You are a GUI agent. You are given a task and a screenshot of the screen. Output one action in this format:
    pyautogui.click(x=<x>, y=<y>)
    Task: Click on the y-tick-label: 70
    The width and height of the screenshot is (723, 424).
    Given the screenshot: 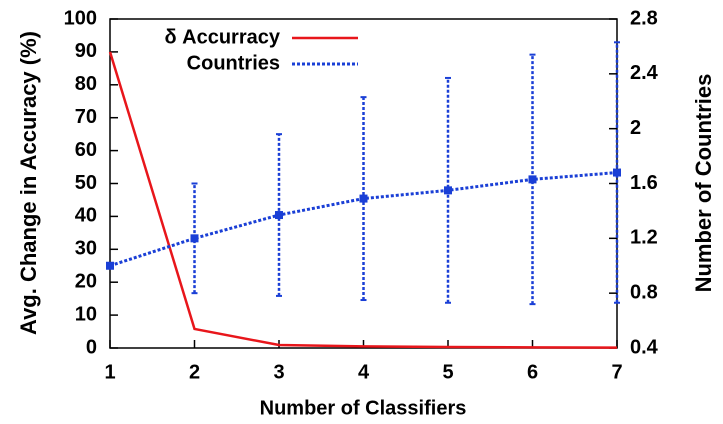 What is the action you would take?
    pyautogui.click(x=86, y=117)
    